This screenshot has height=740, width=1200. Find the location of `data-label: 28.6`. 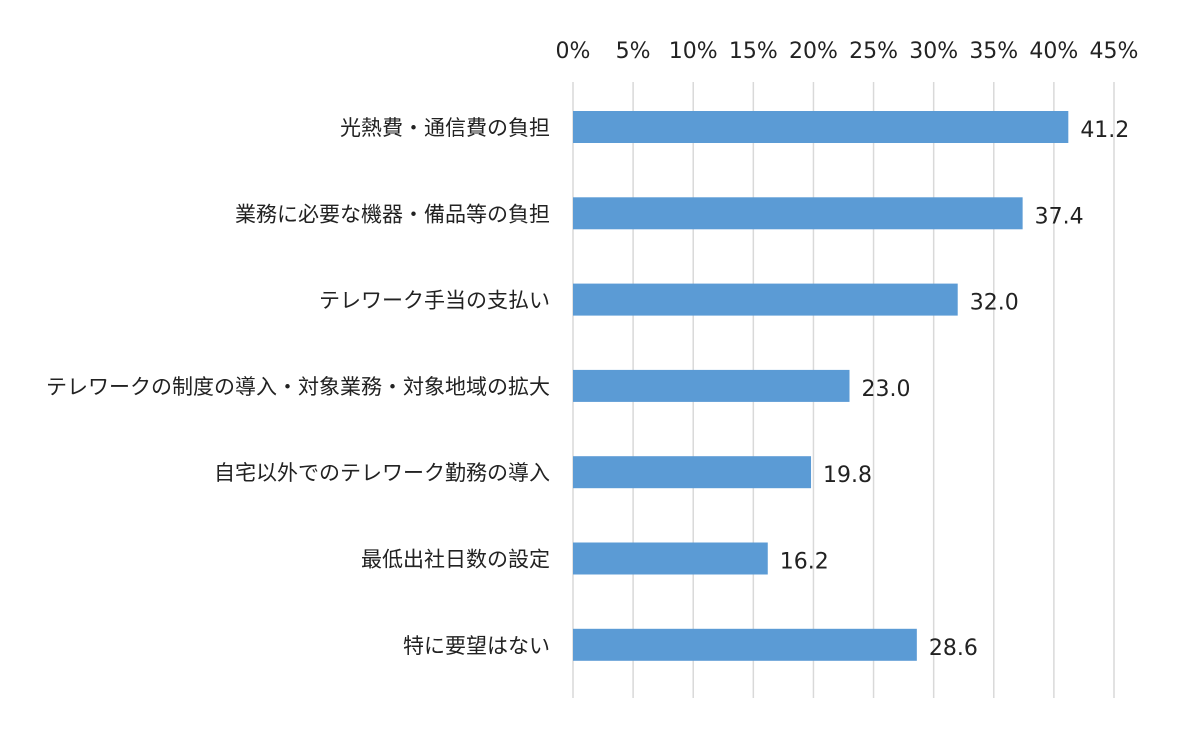

data-label: 28.6 is located at coordinates (953, 648).